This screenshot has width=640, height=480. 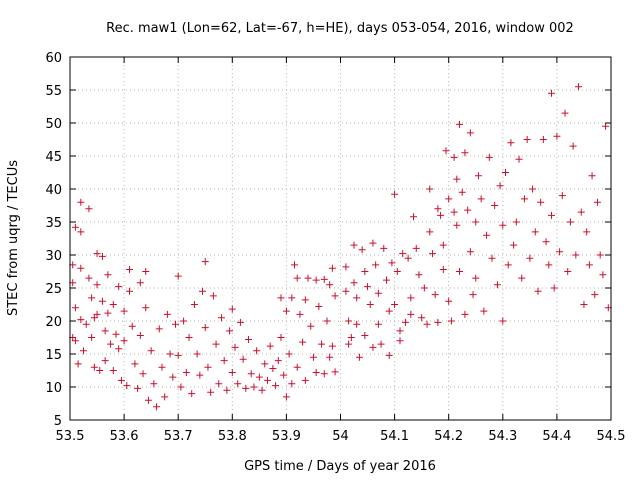 I want to click on y-tick-label: 35, so click(x=53, y=223).